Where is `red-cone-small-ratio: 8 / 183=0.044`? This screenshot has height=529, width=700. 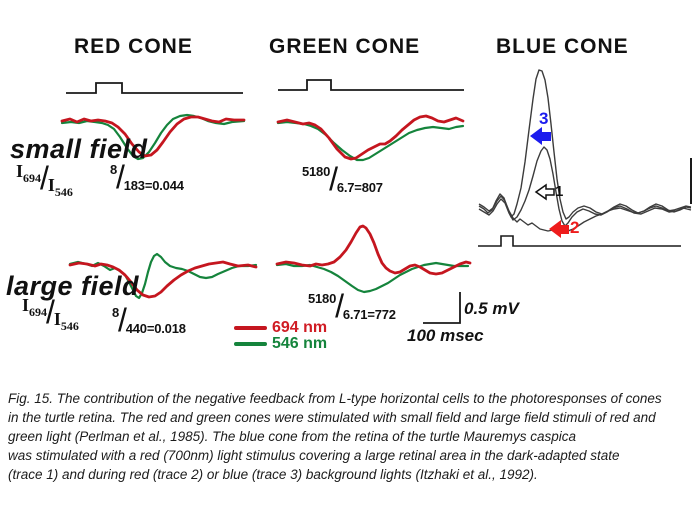 red-cone-small-ratio: 8 / 183=0.044 is located at coordinates (147, 177).